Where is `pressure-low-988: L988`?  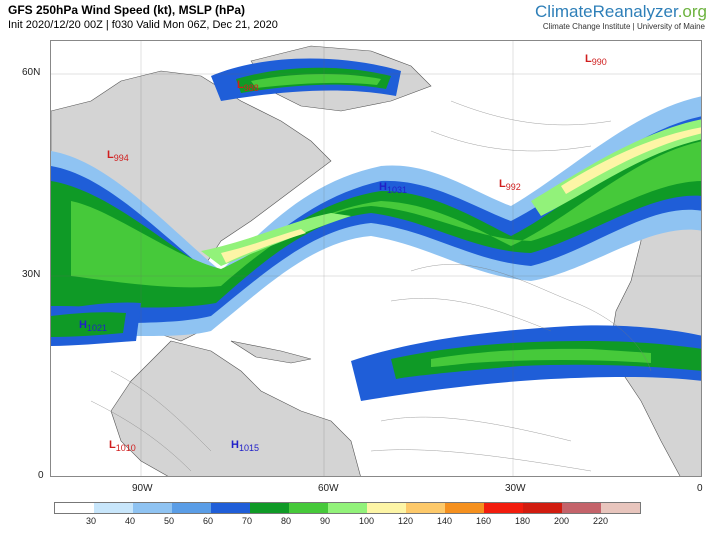
pressure-low-988: L988 is located at coordinates (248, 86).